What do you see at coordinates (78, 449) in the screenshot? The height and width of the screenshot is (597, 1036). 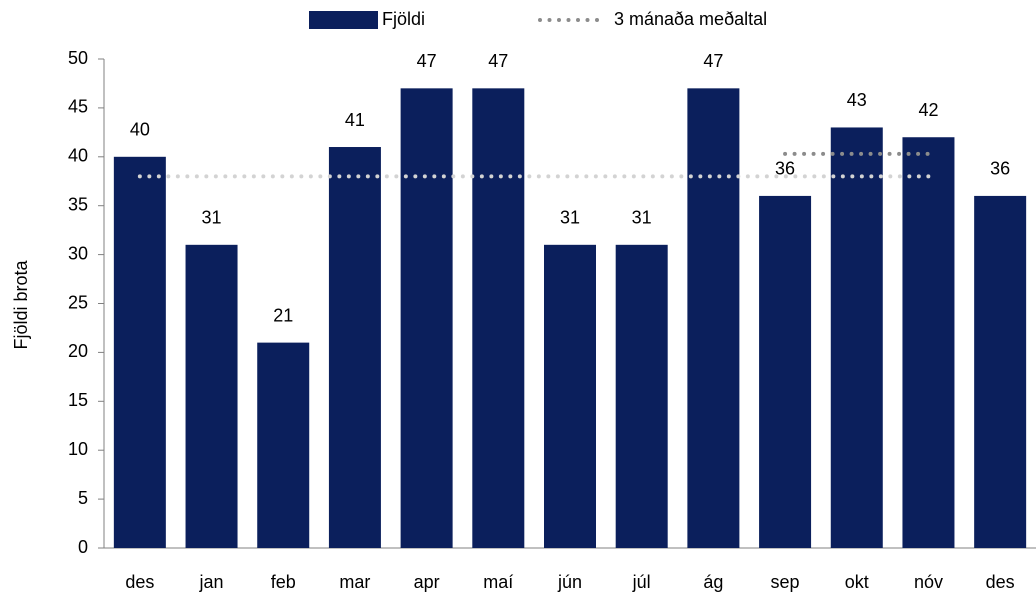 I see `y-tick-label: 10` at bounding box center [78, 449].